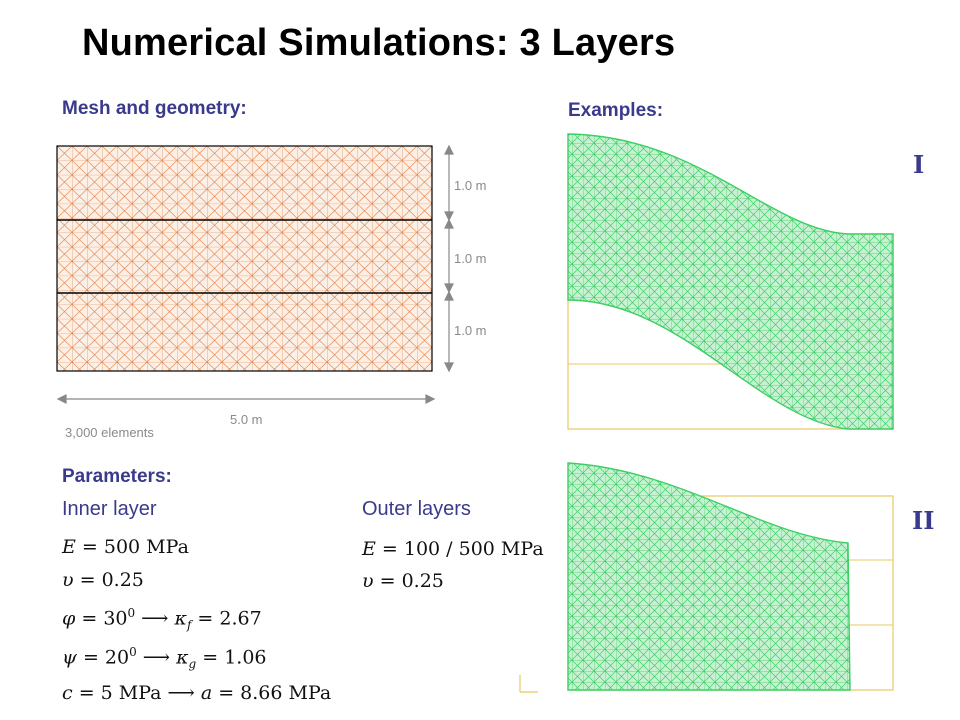  I want to click on layer-dim-top: 1.0 m, so click(470, 185).